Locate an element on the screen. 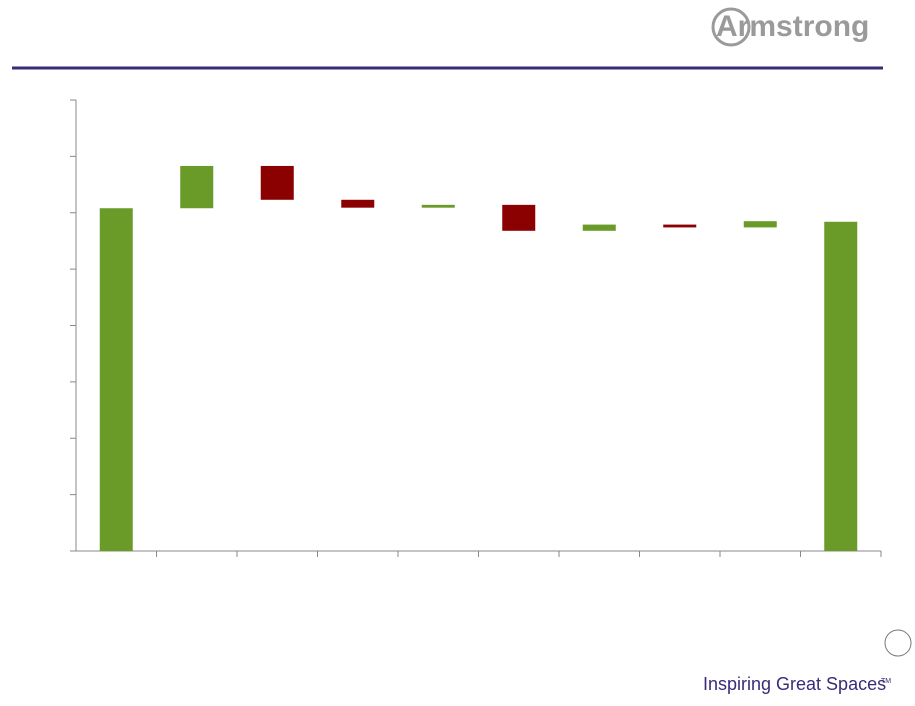 This screenshot has width=915, height=706. logo: Armstrong is located at coordinates (790, 27).